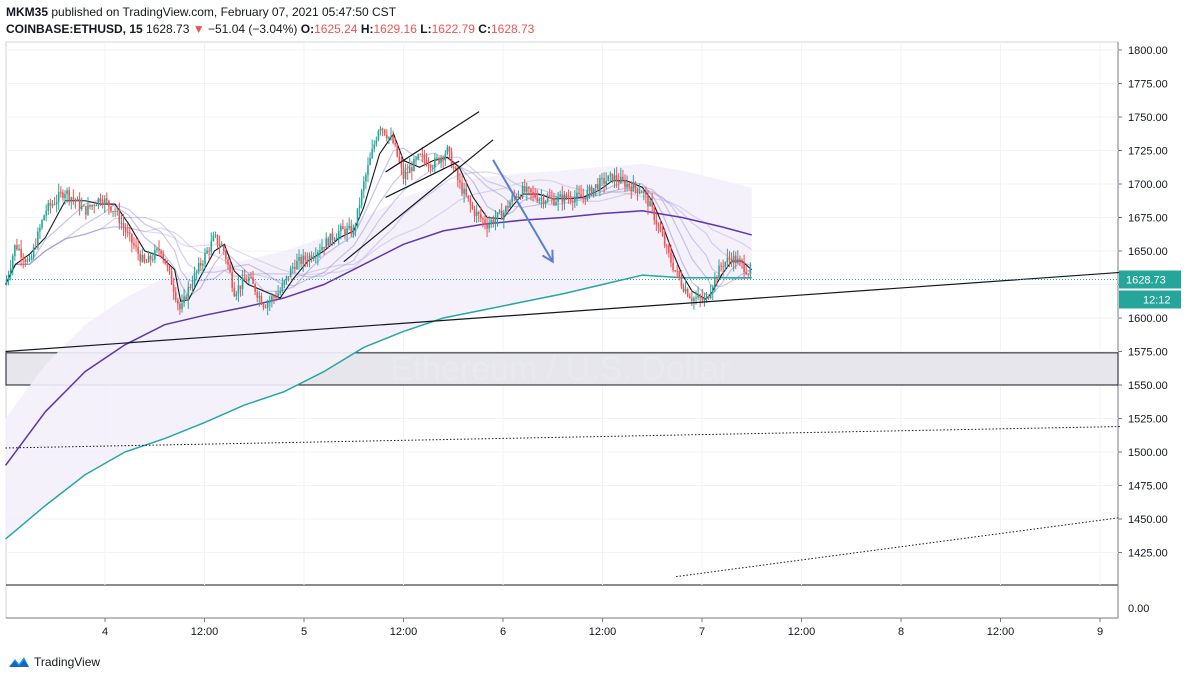 This screenshot has width=1188, height=682. What do you see at coordinates (547, 256) in the screenshot?
I see `arrow-head-icon` at bounding box center [547, 256].